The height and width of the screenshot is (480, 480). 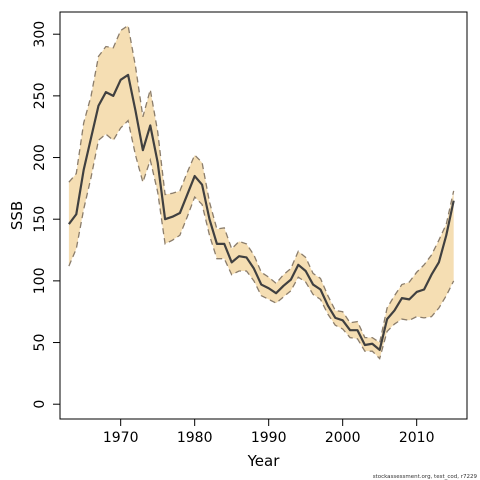 I want to click on y-tick-label: 0, so click(x=40, y=404).